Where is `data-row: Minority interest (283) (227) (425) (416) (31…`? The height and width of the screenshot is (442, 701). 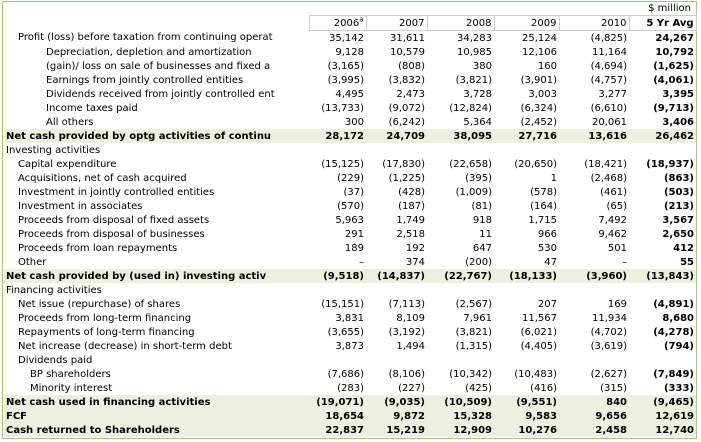
data-row: Minority interest (283) (227) (425) (416) (31… is located at coordinates (350, 388).